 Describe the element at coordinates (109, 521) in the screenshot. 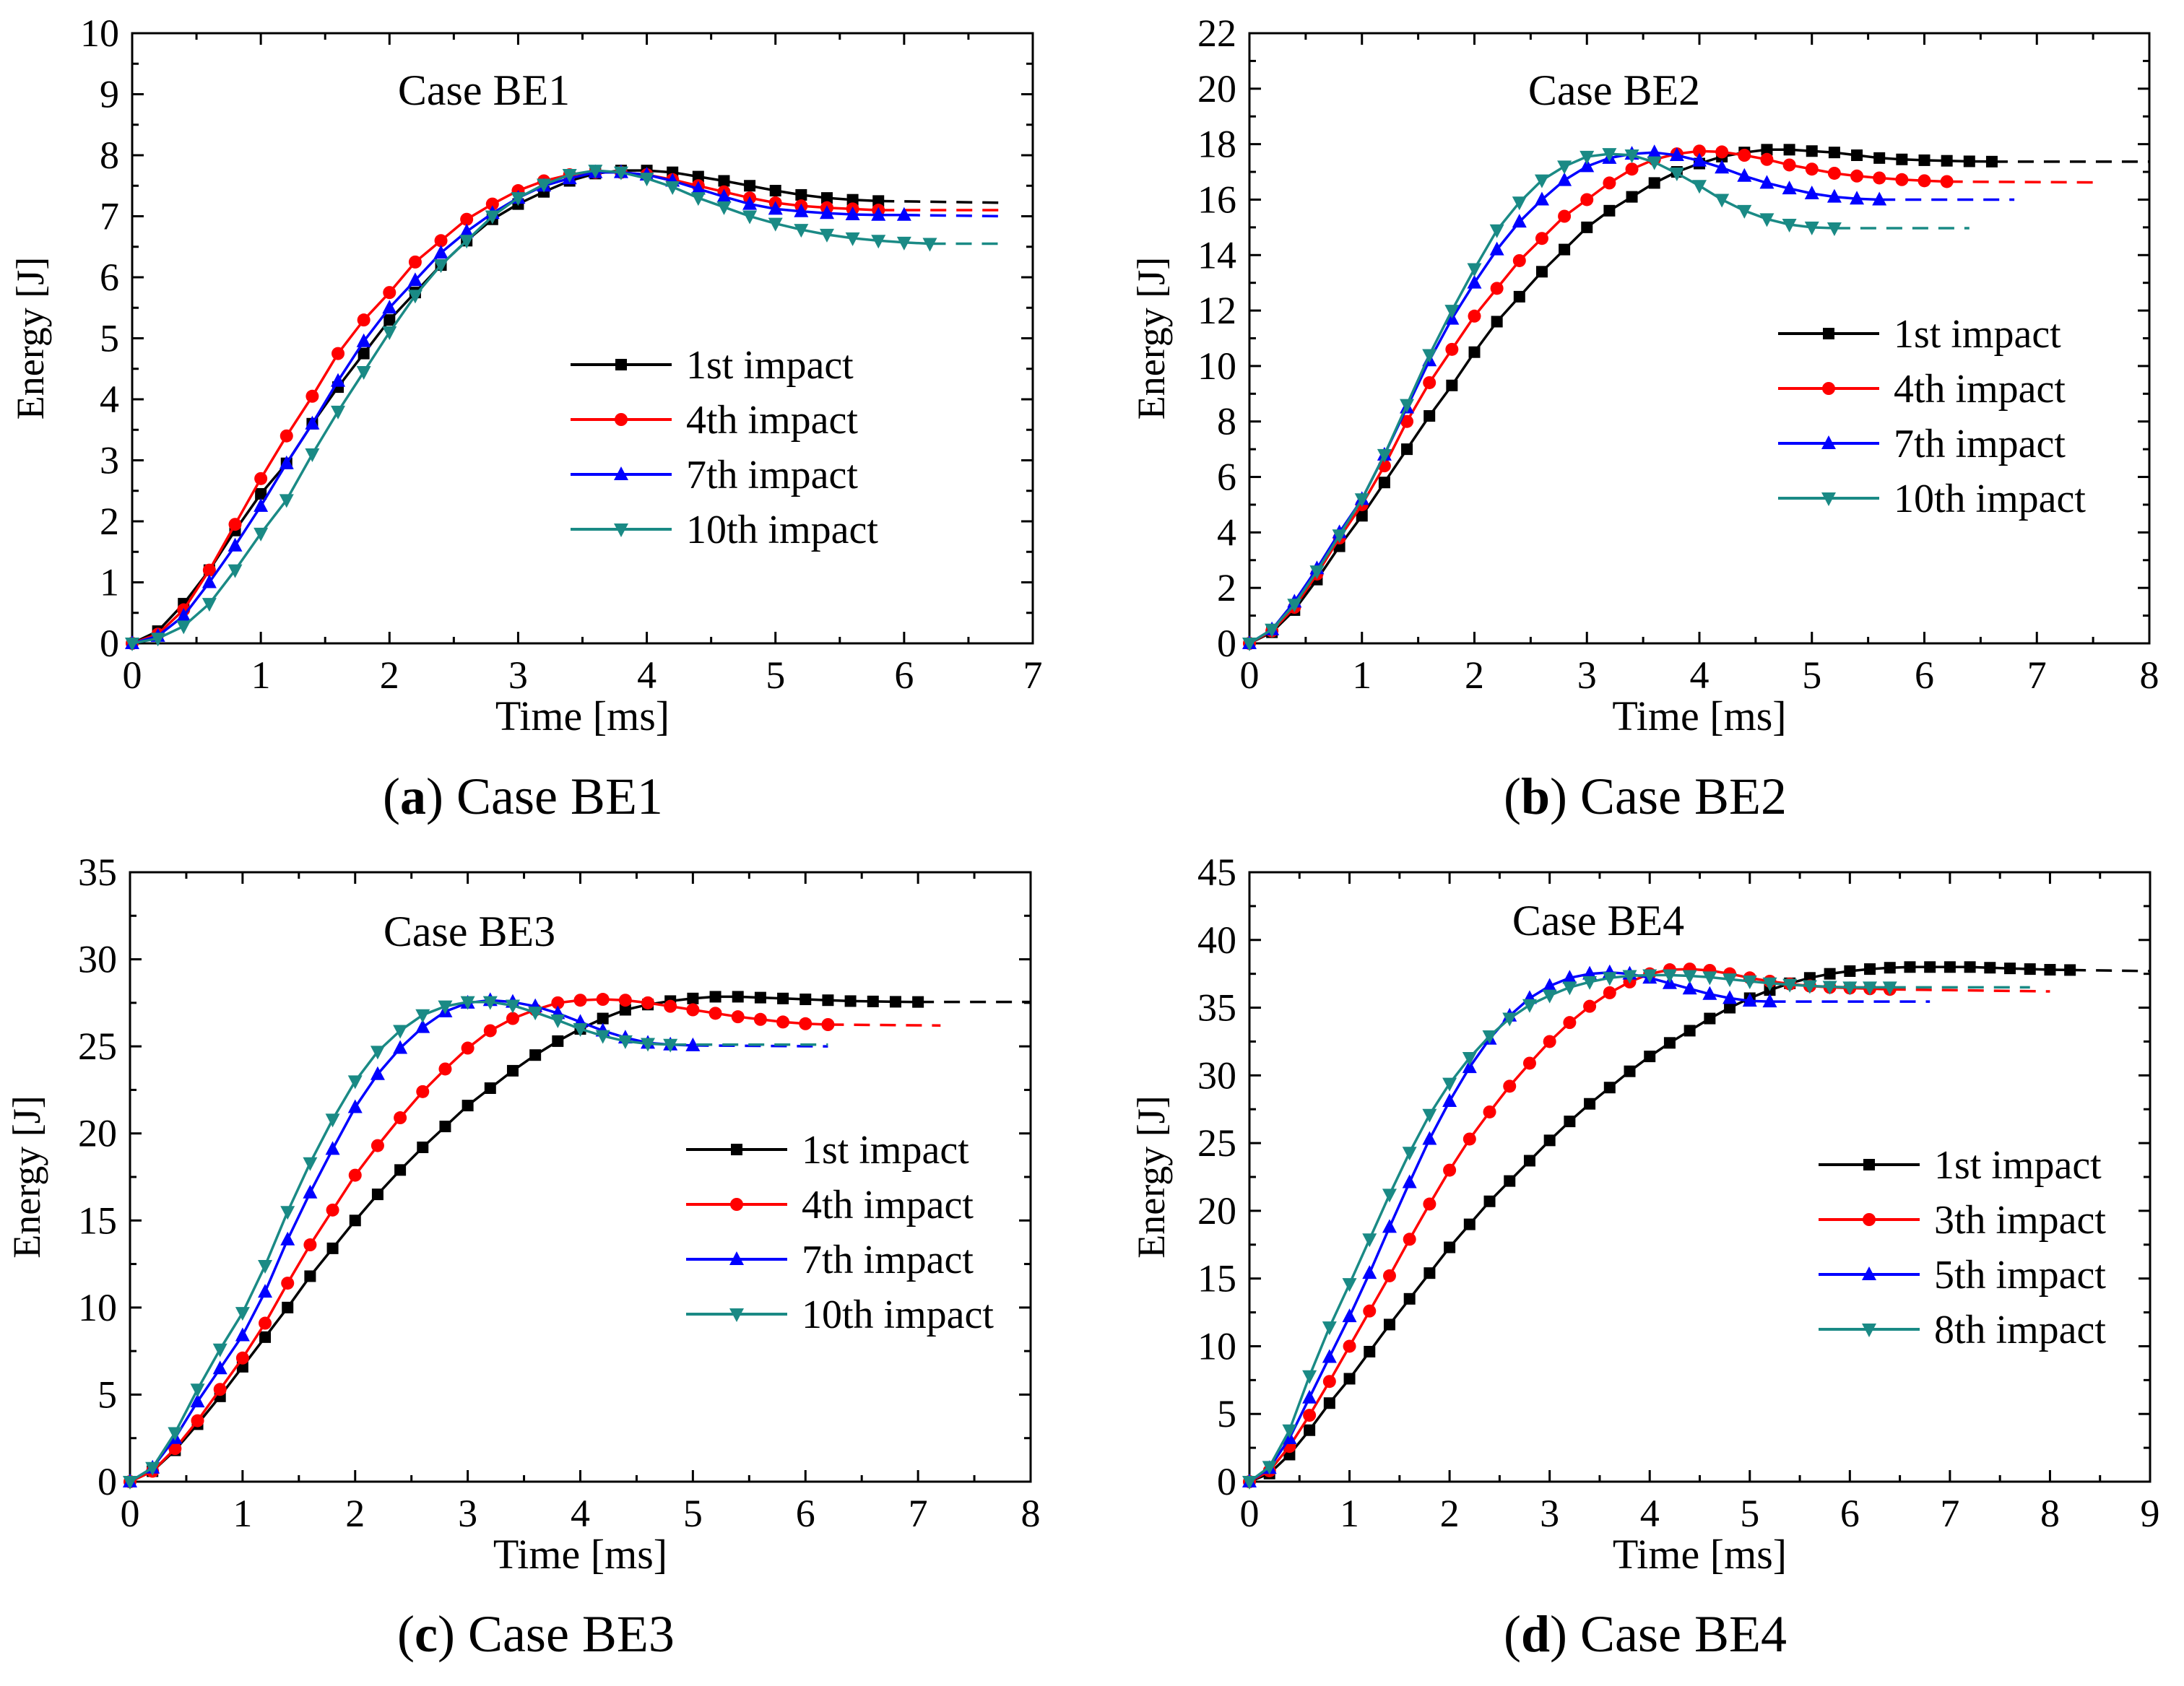

I see `y-tick-label: 2` at that location.